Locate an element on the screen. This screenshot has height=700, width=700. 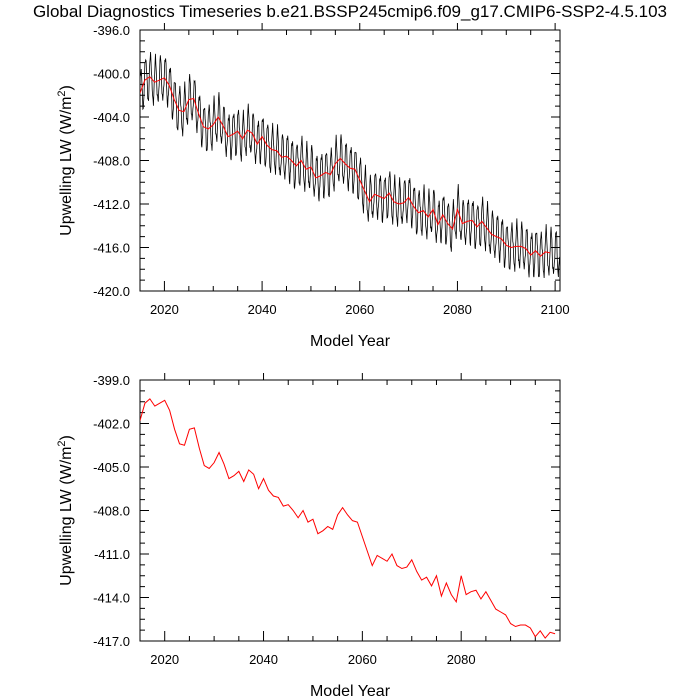
x-tick-label: 2100 is located at coordinates (555, 309).